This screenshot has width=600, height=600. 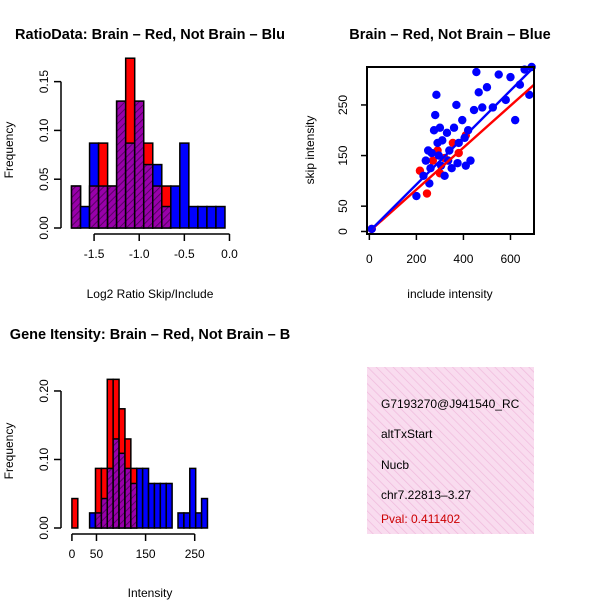 I want to click on event-type-label: altTxStart, so click(x=407, y=434).